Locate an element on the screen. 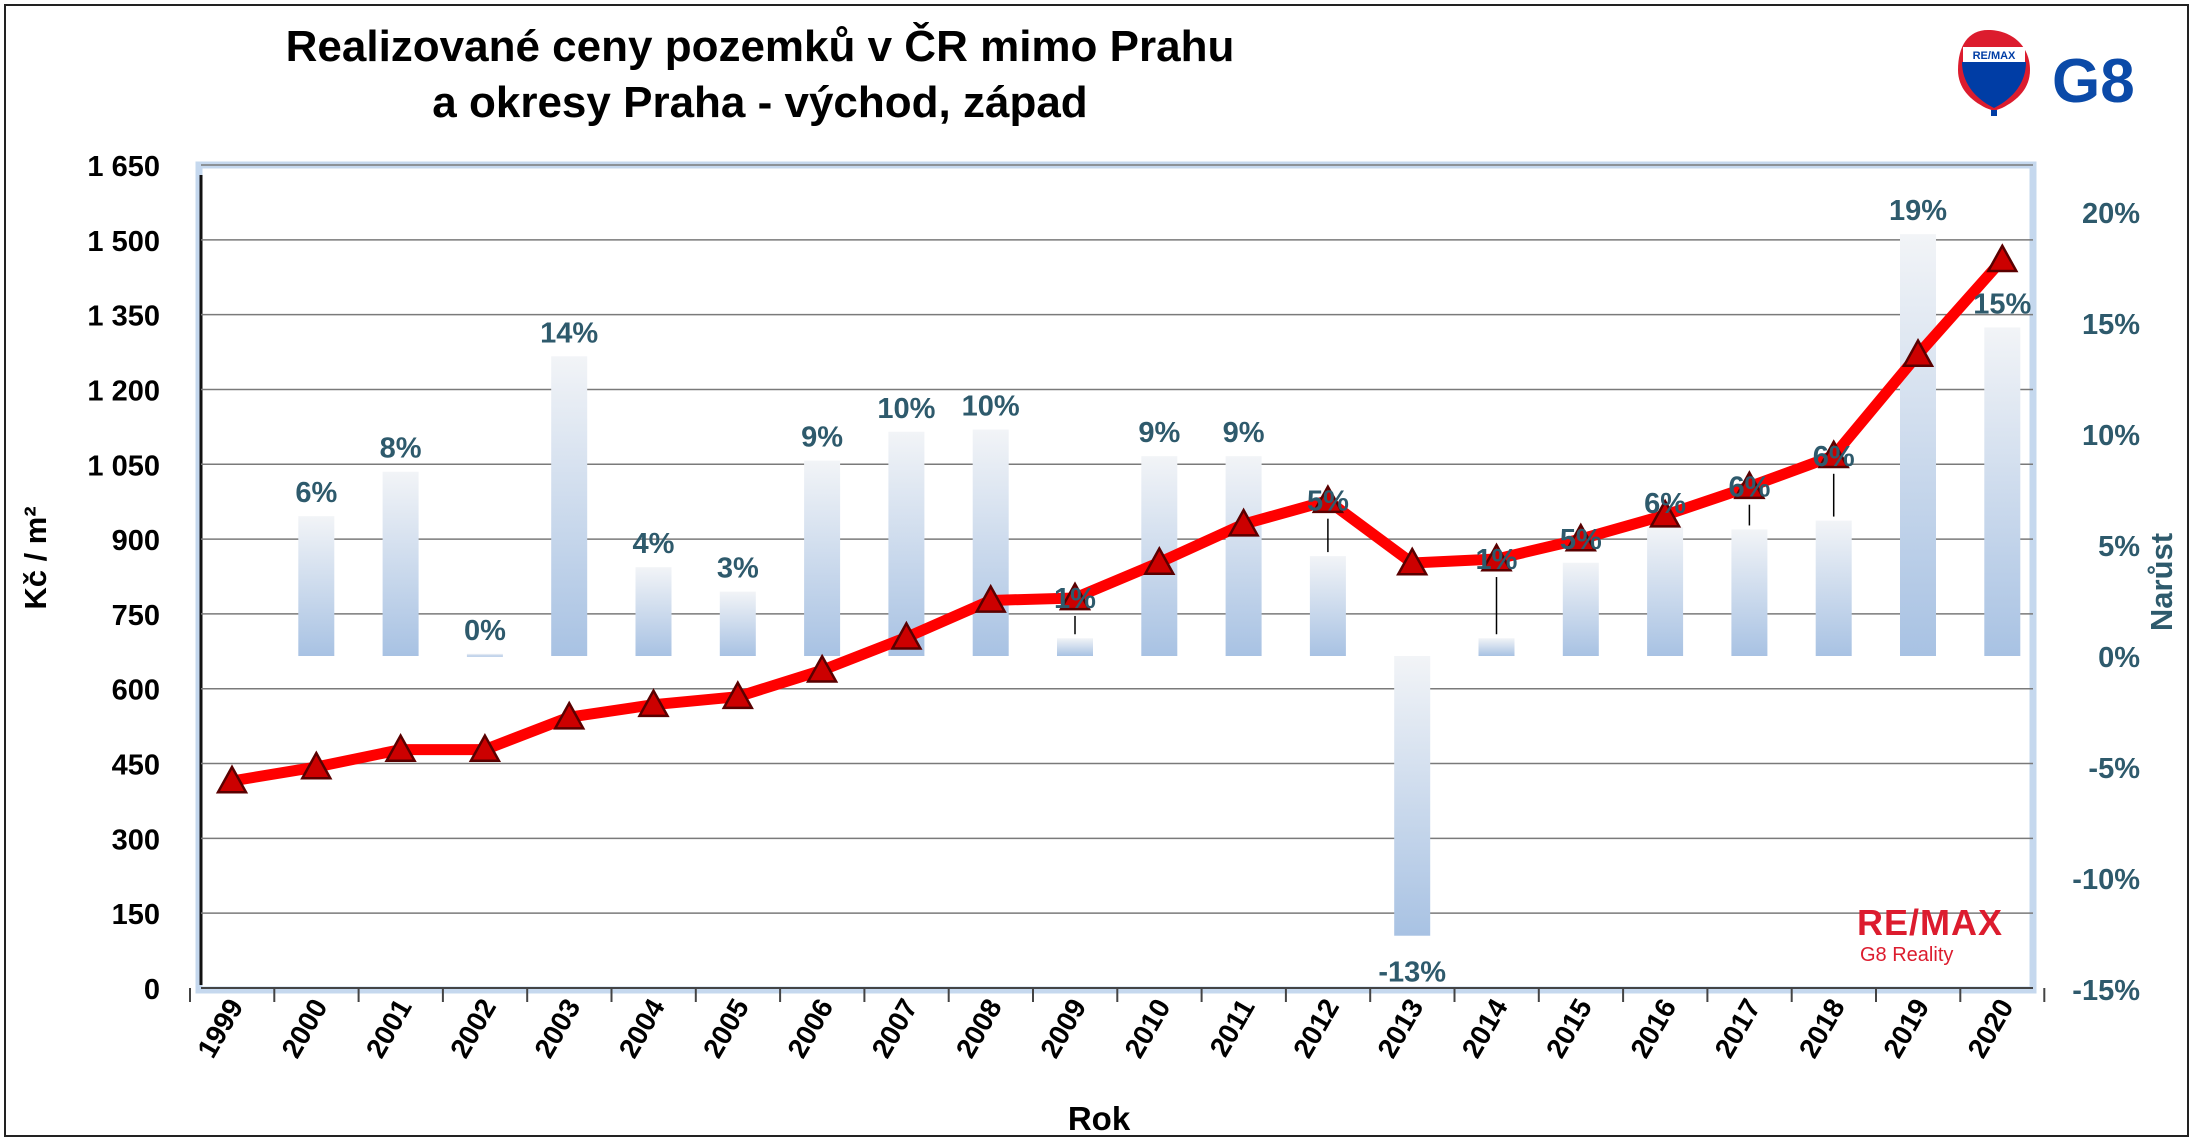 The width and height of the screenshot is (2195, 1143). watermark-sub-text: G8 Reality is located at coordinates (1906, 955).